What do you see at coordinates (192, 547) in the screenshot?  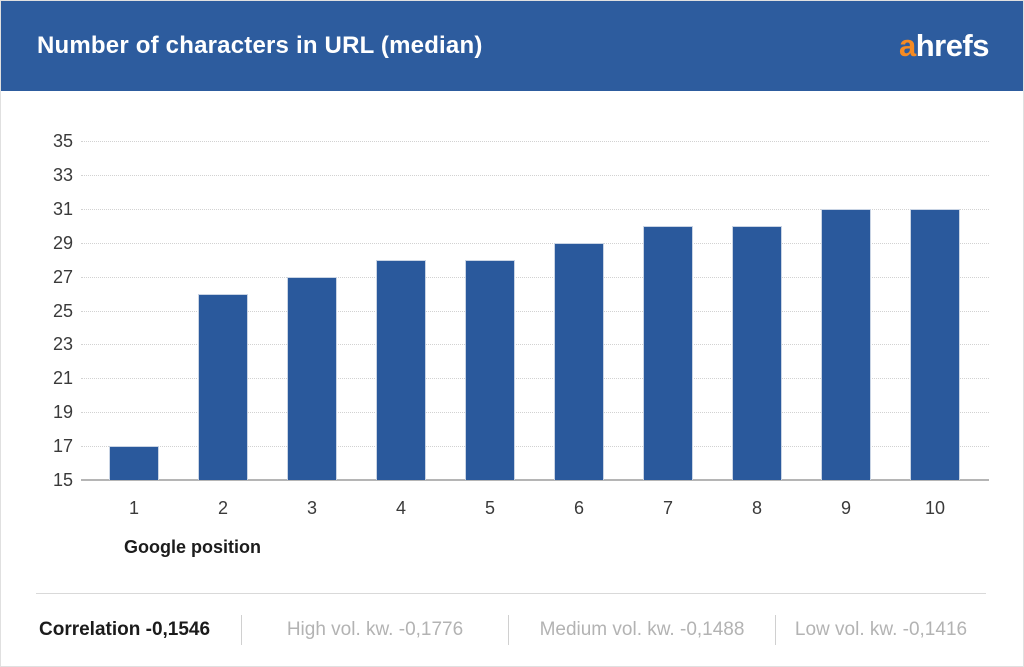 I see `x-axis-title: Google position` at bounding box center [192, 547].